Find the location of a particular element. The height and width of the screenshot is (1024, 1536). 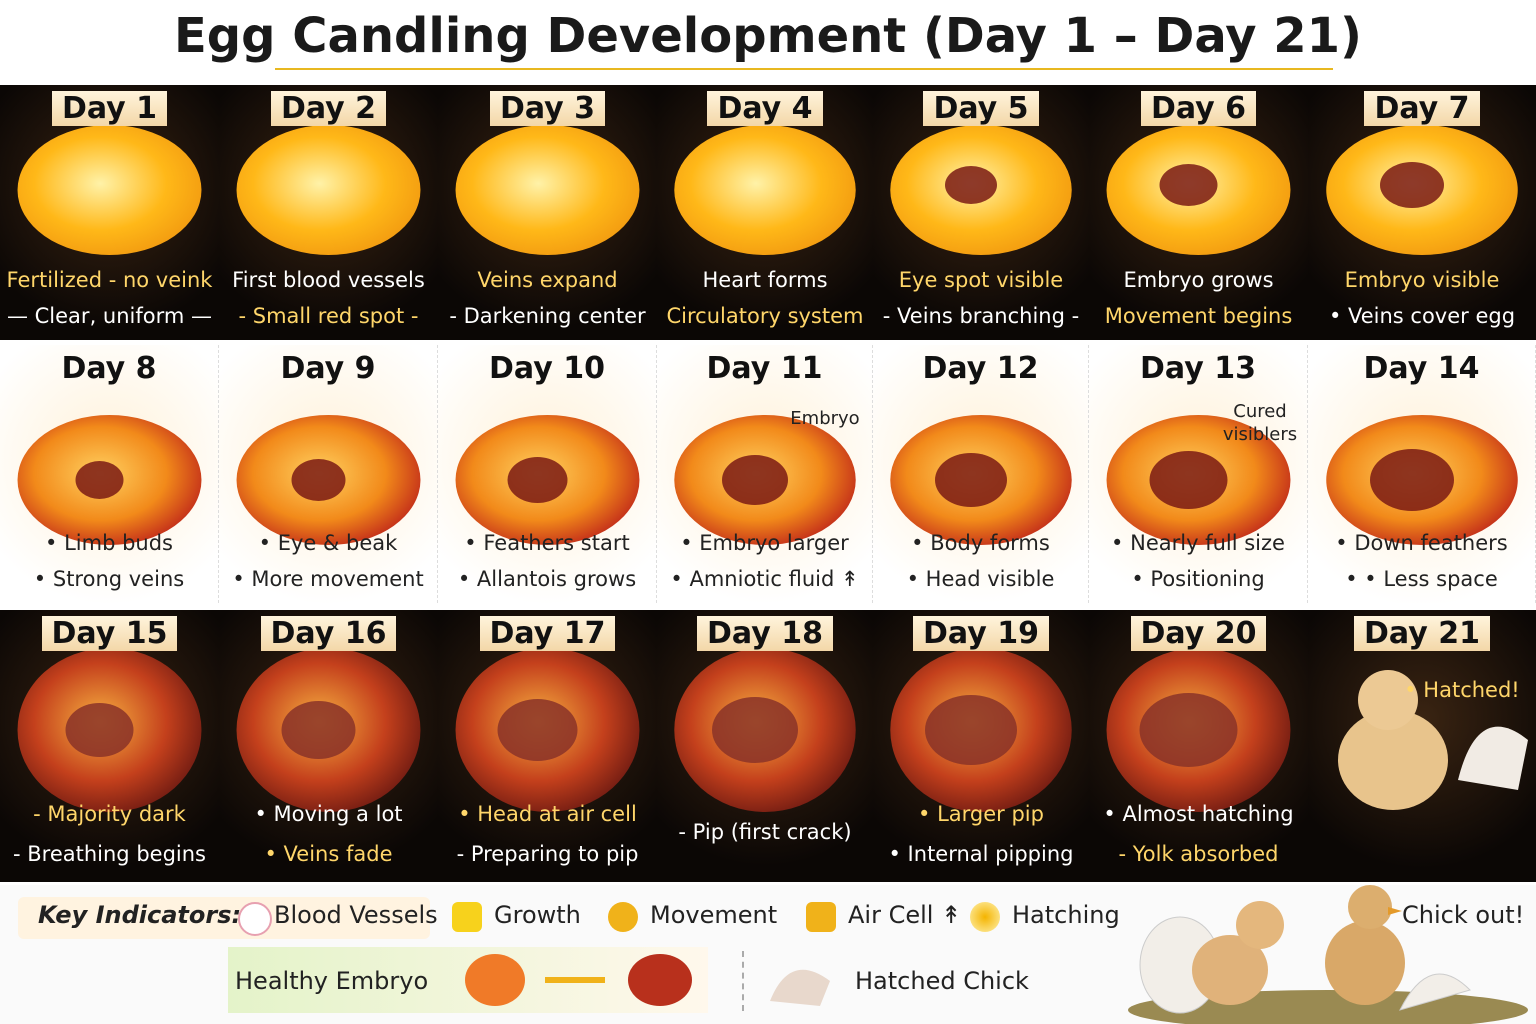

day-cell: Day 9 • Eye & beak • More movement is located at coordinates (328, 474).